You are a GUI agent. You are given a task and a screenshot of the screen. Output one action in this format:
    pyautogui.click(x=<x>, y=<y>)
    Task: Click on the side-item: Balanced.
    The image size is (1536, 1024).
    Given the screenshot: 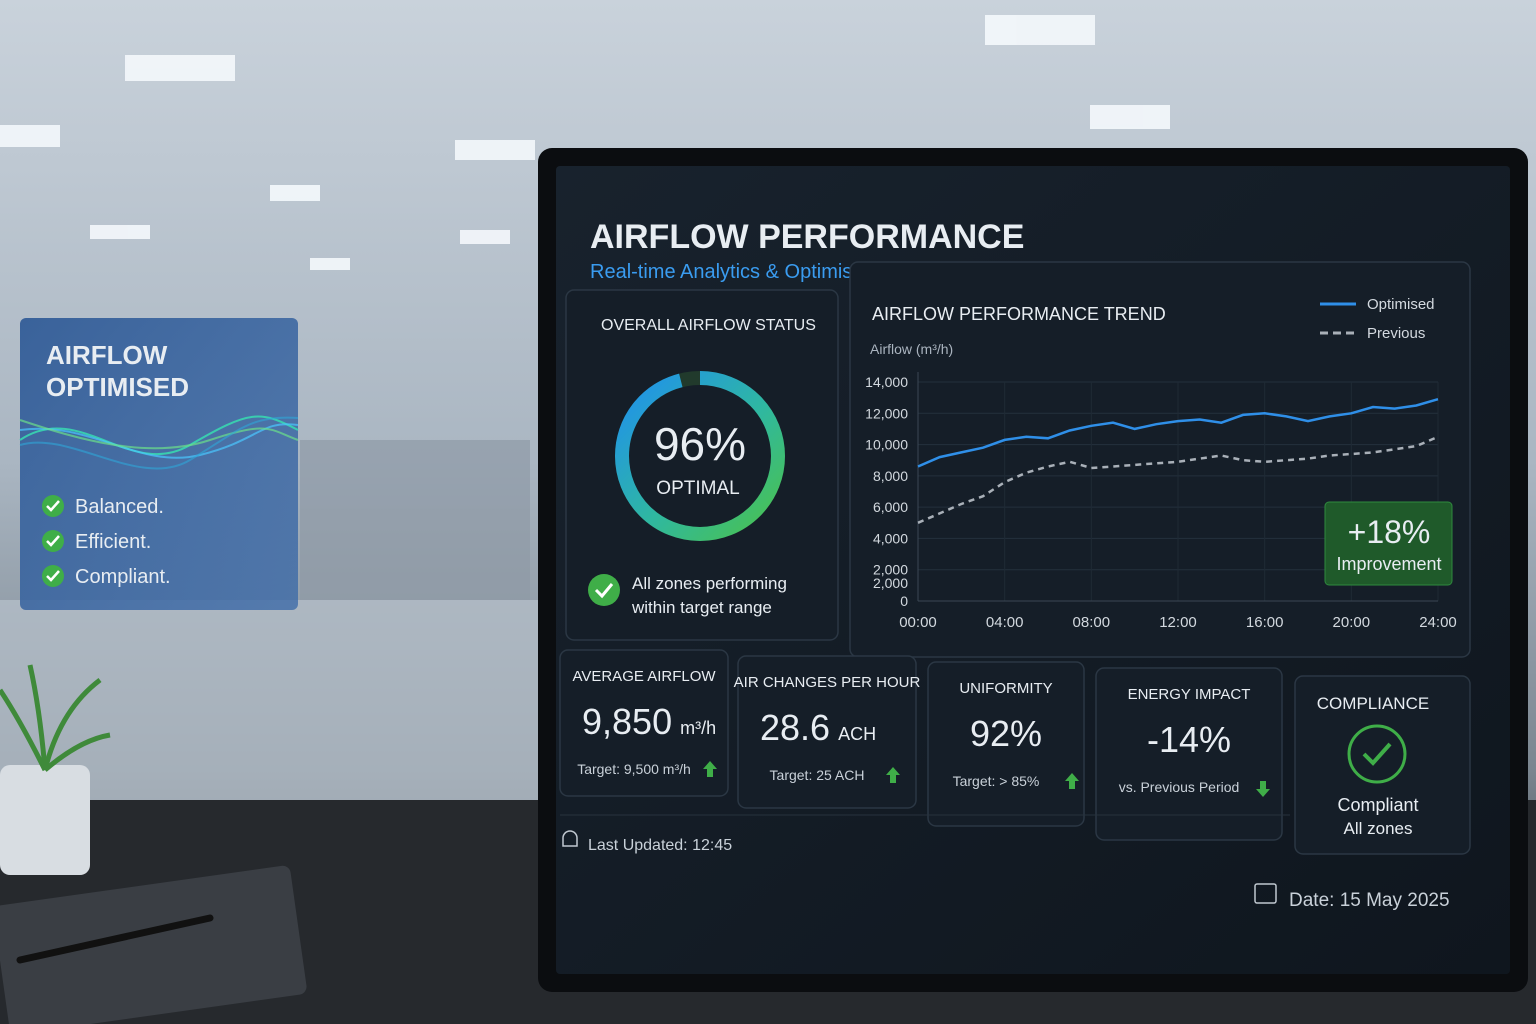 What is the action you would take?
    pyautogui.click(x=119, y=507)
    